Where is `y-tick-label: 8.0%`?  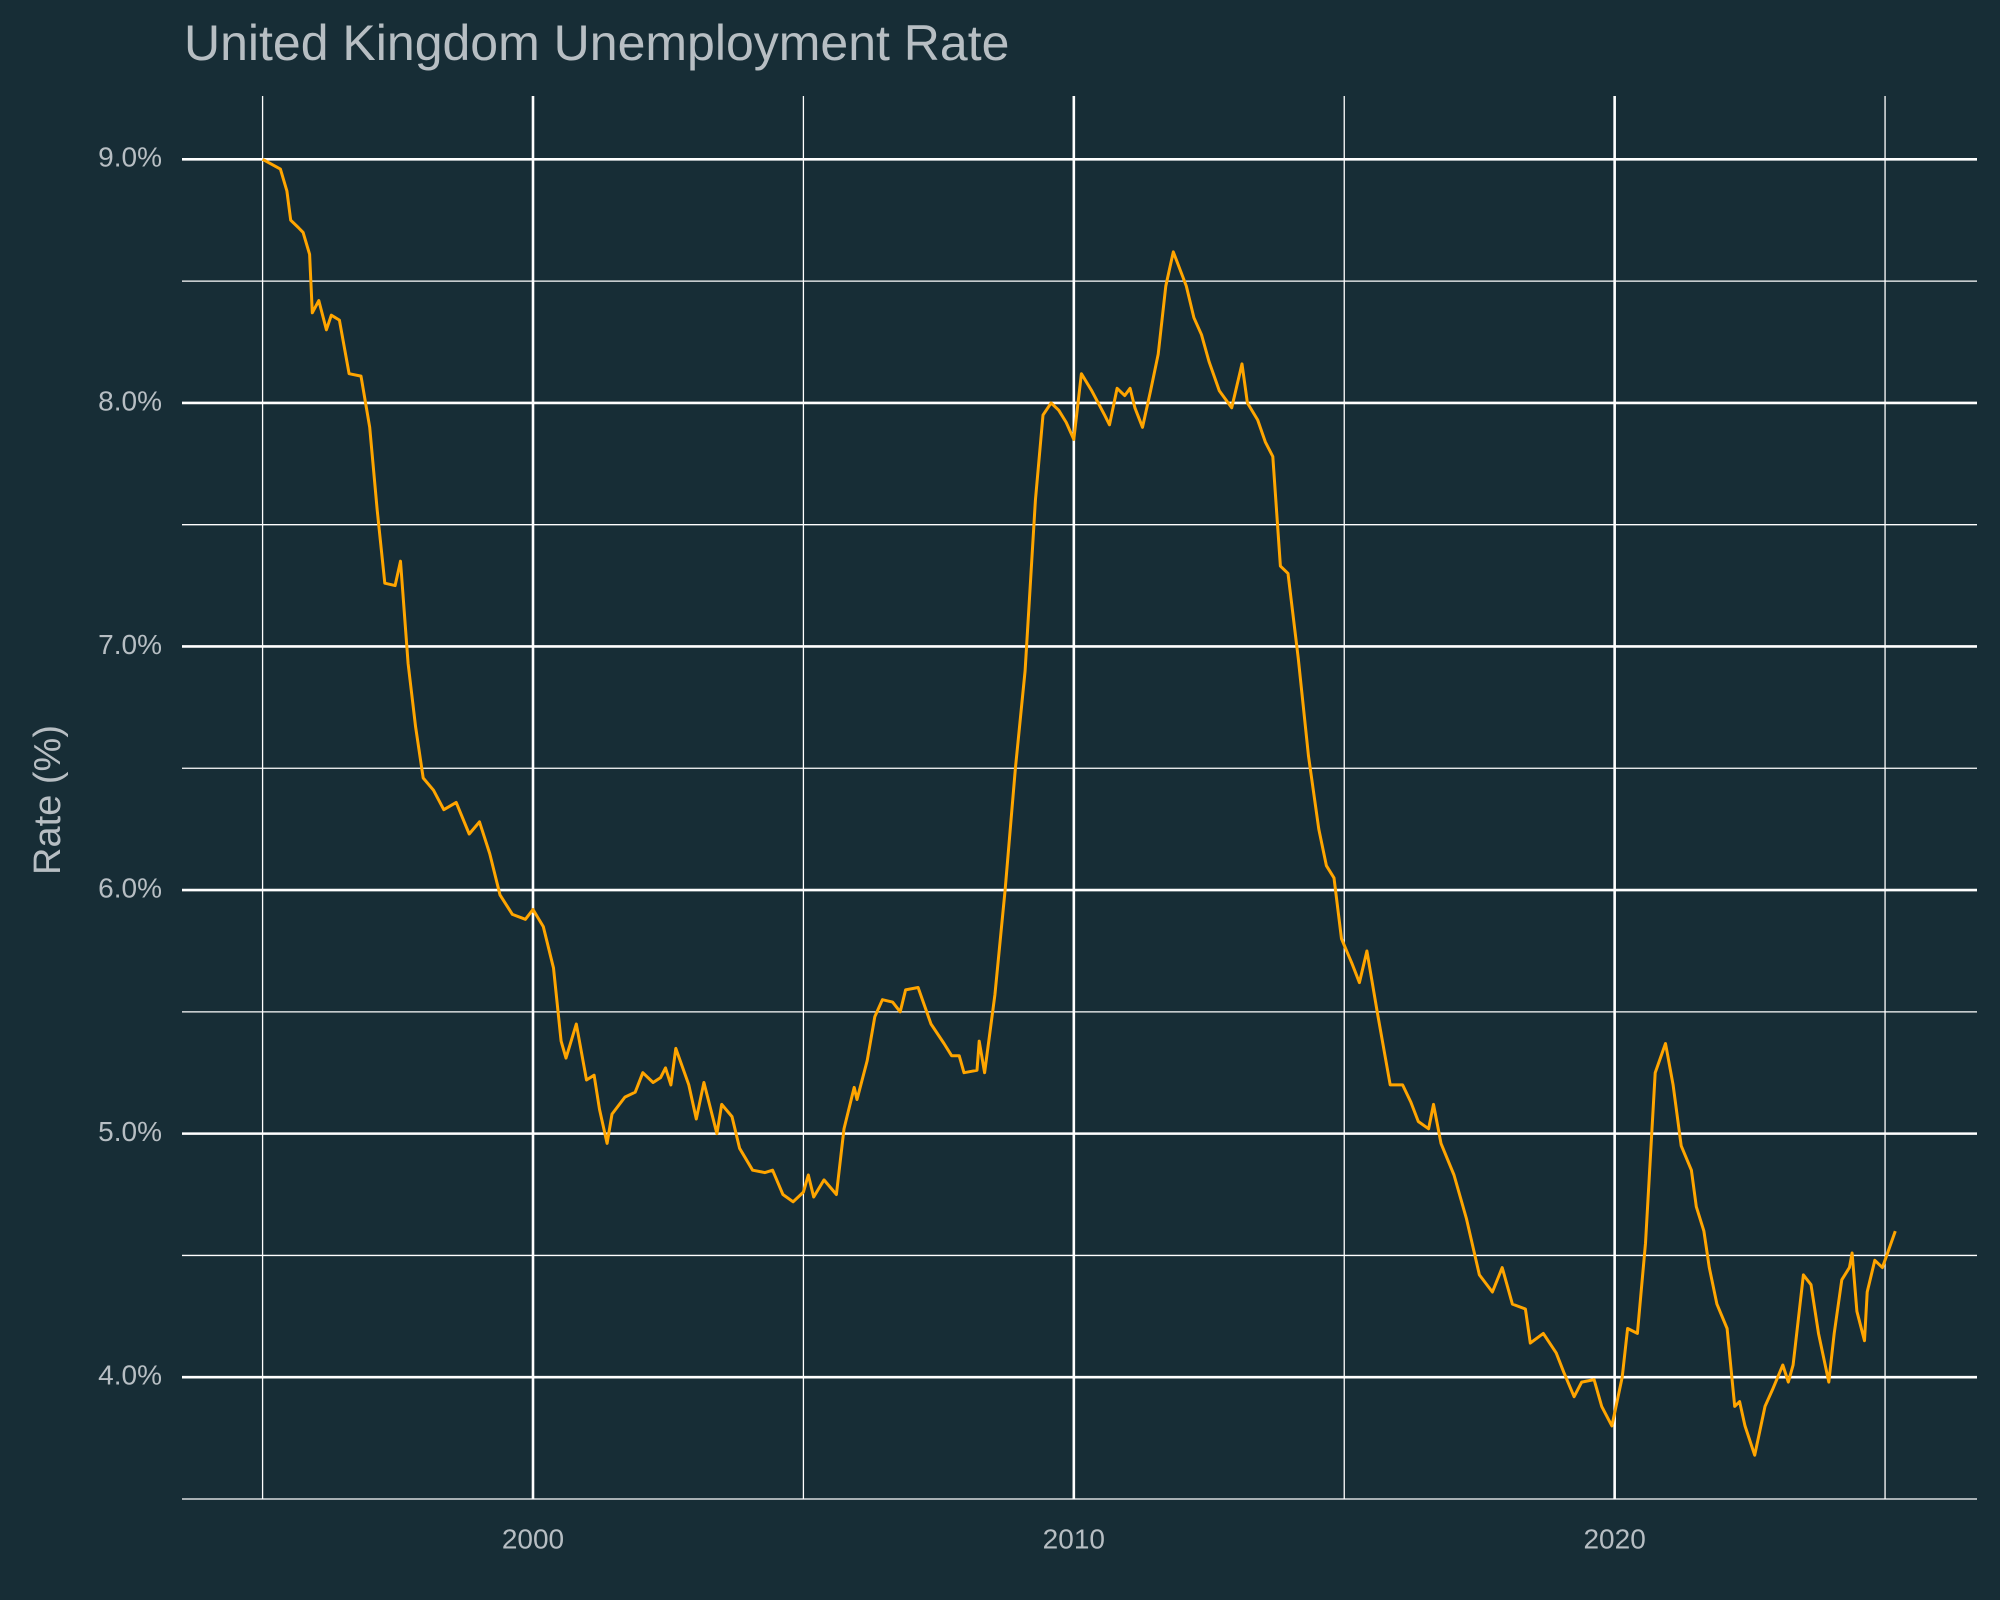 y-tick-label: 8.0% is located at coordinates (130, 400).